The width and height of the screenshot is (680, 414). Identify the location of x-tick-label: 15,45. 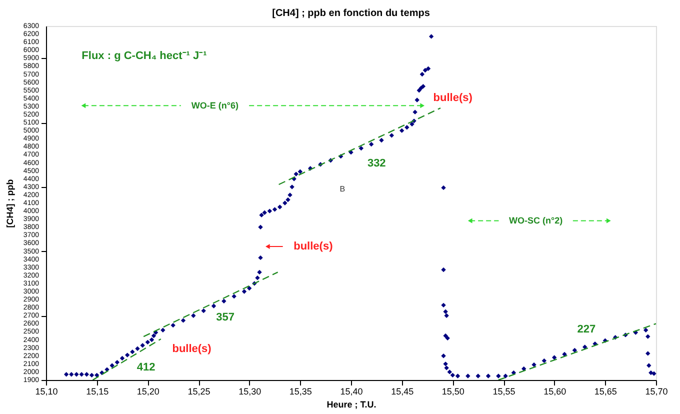
(402, 391).